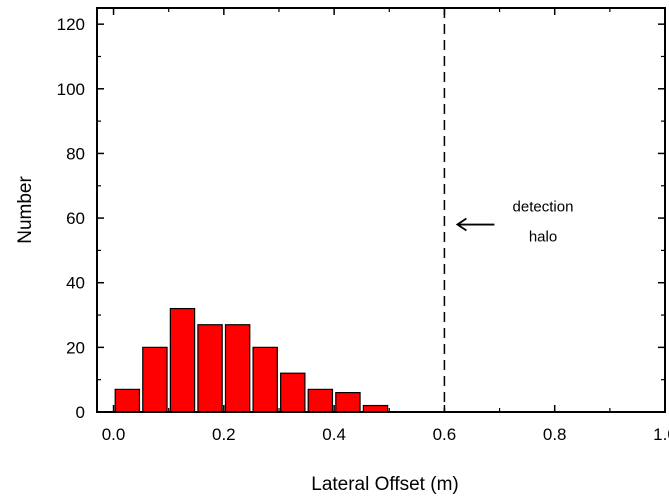  What do you see at coordinates (25, 210) in the screenshot?
I see `y-axis-label: Number` at bounding box center [25, 210].